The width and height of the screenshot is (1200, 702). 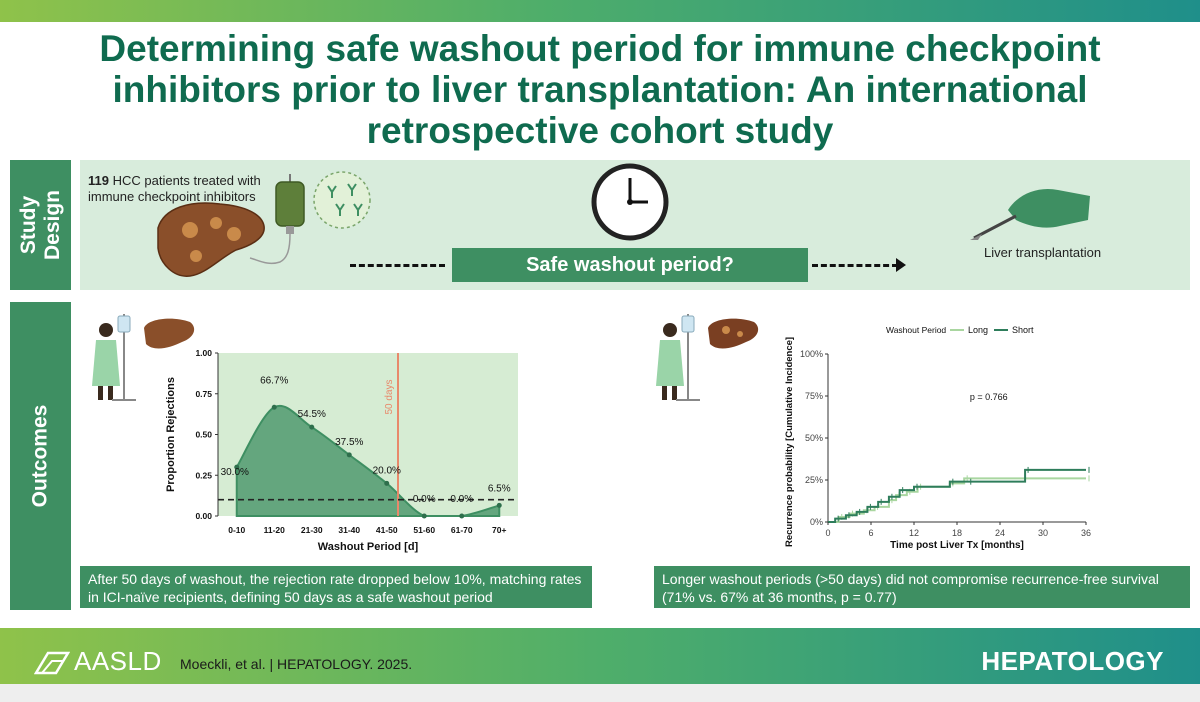 I want to click on x-axis-label: Washout Period [d], so click(x=368, y=547).